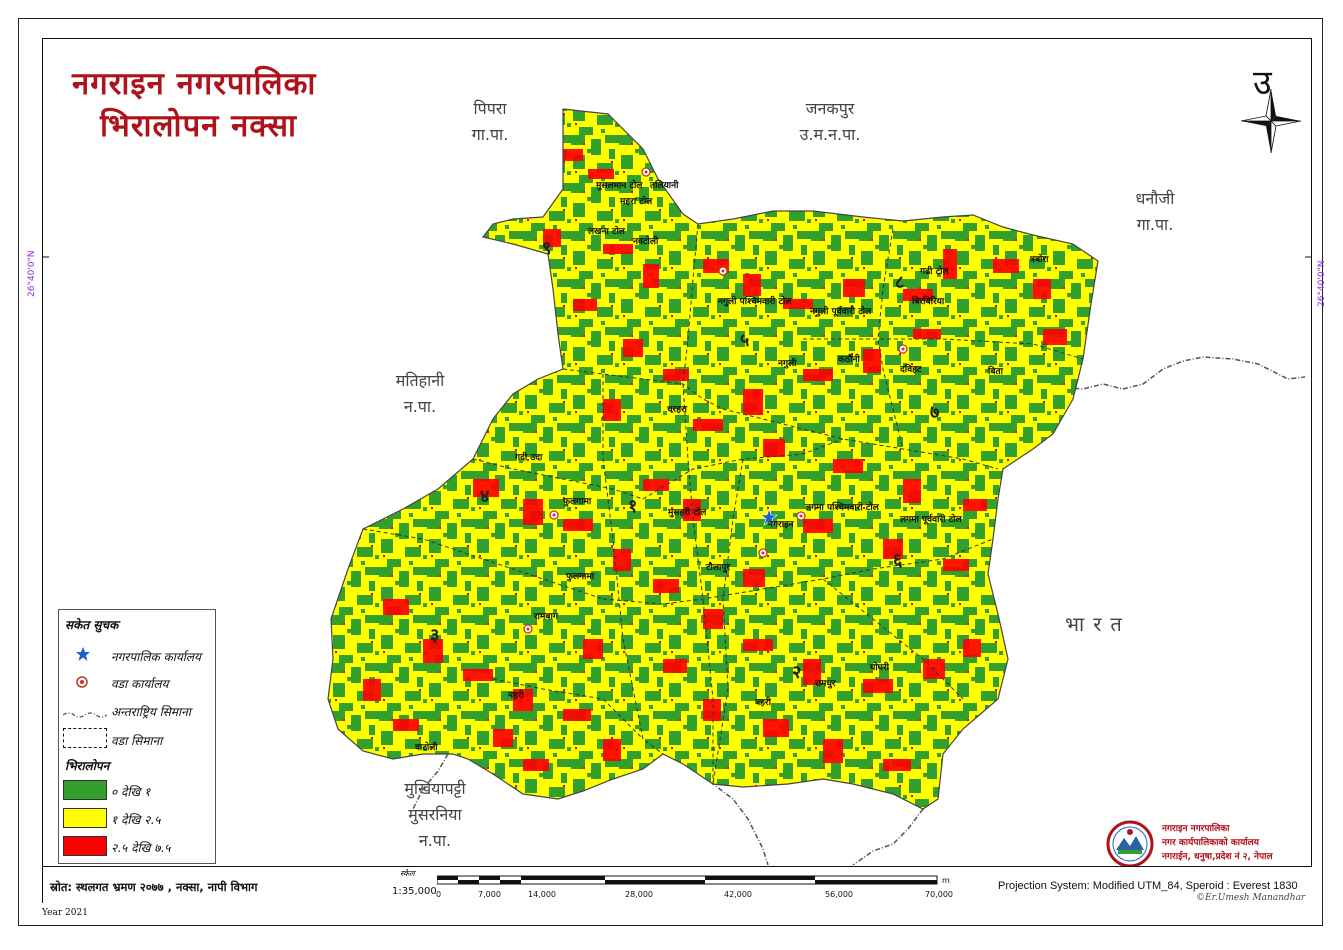  What do you see at coordinates (646, 242) in the screenshot?
I see `place-label: नवटोली` at bounding box center [646, 242].